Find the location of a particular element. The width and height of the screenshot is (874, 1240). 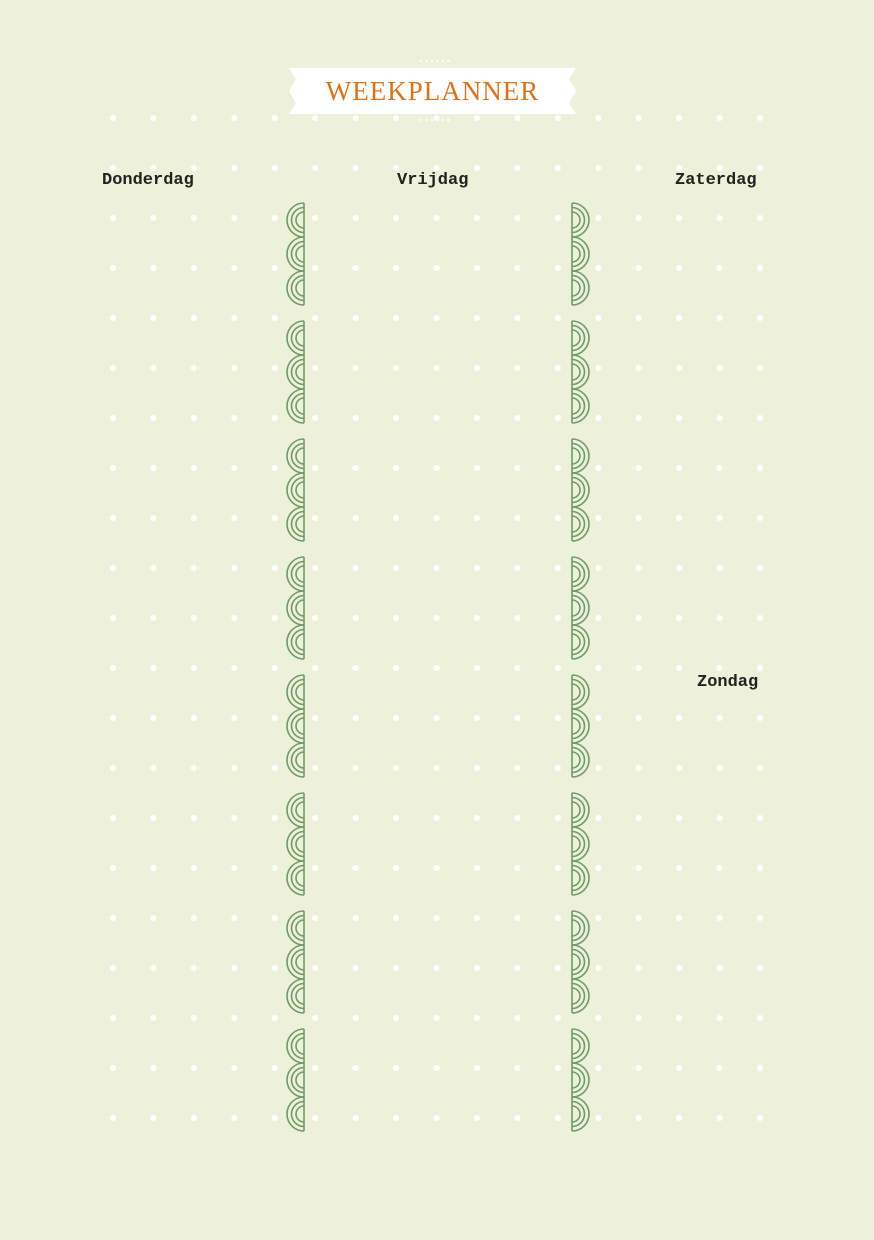

day-label-vrijdag: Vrijdag is located at coordinates (433, 180).